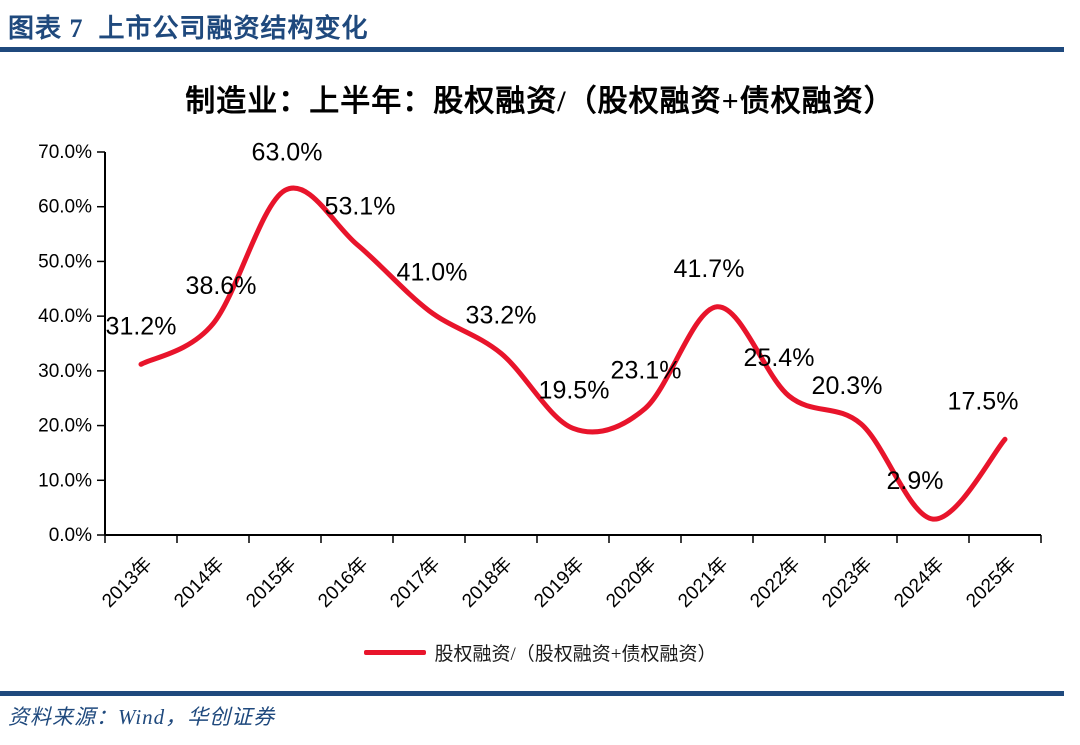 The image size is (1080, 745). What do you see at coordinates (915, 481) in the screenshot?
I see `data-label: 2.9%` at bounding box center [915, 481].